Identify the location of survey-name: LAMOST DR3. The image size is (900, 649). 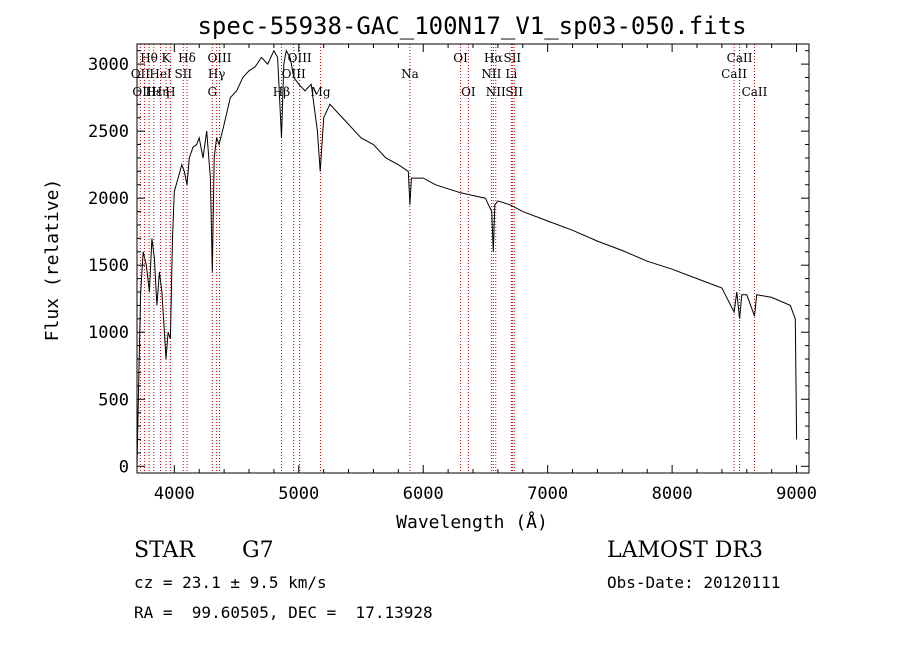
(685, 550).